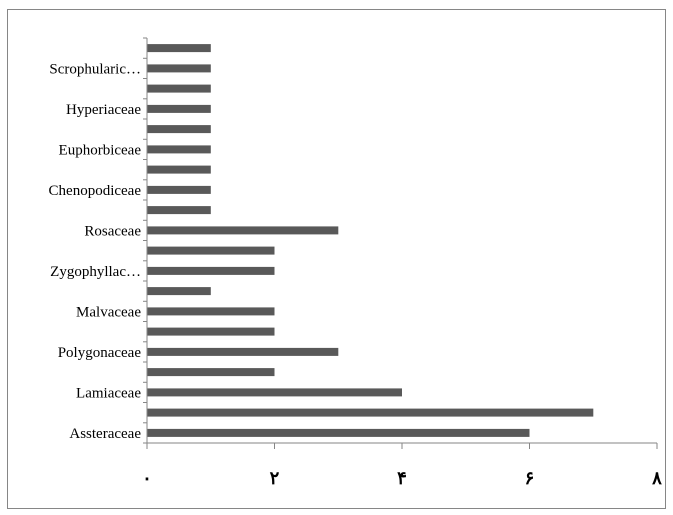  I want to click on y-tick-label: Malvaceae, so click(108, 312).